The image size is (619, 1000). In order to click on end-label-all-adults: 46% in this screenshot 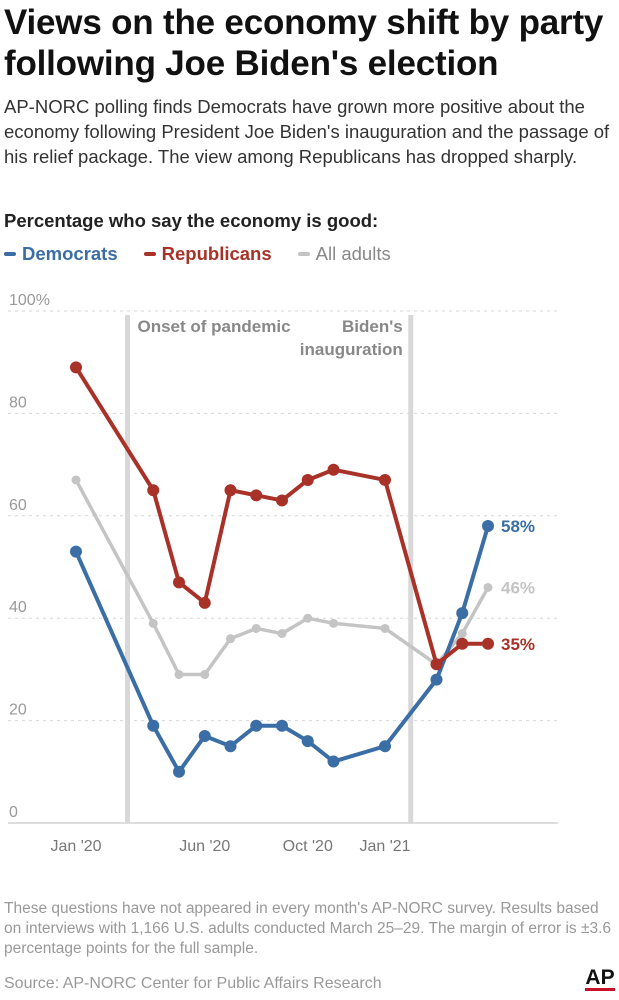, I will do `click(518, 587)`.